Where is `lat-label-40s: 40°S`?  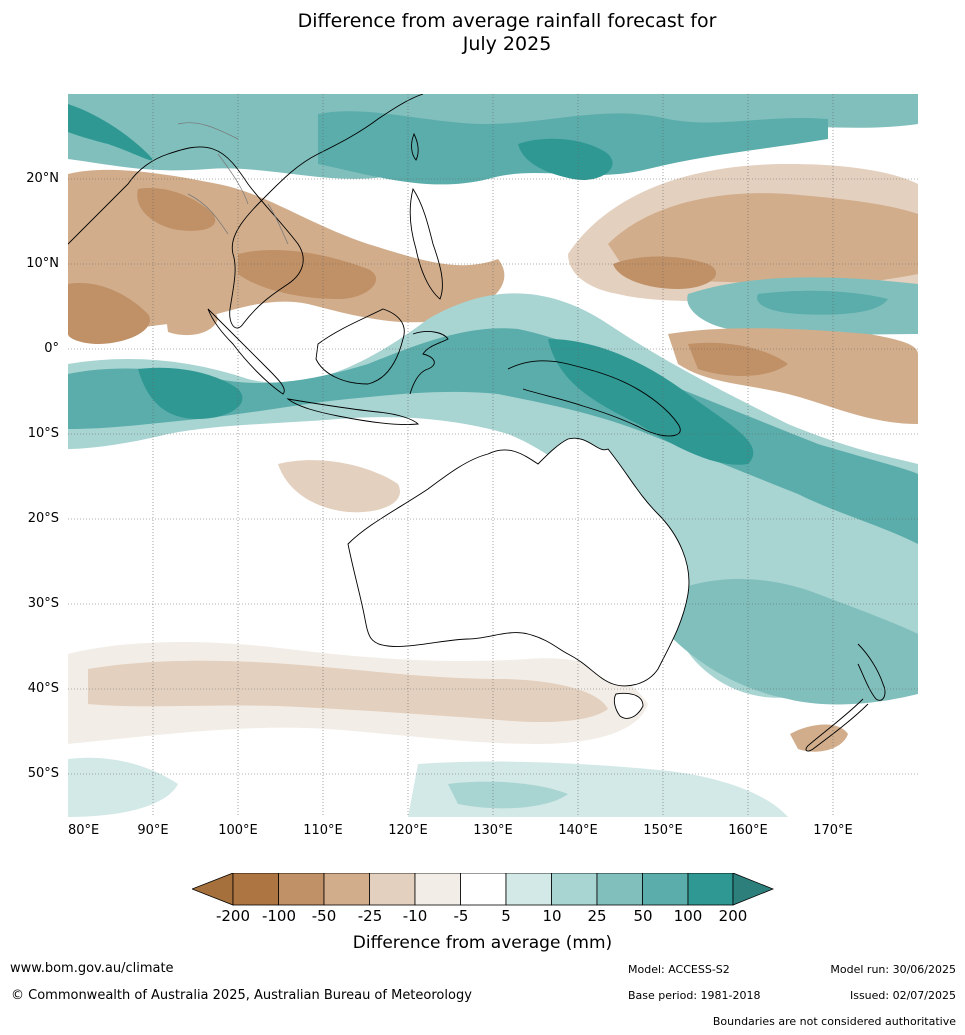 lat-label-40s: 40°S is located at coordinates (43, 688).